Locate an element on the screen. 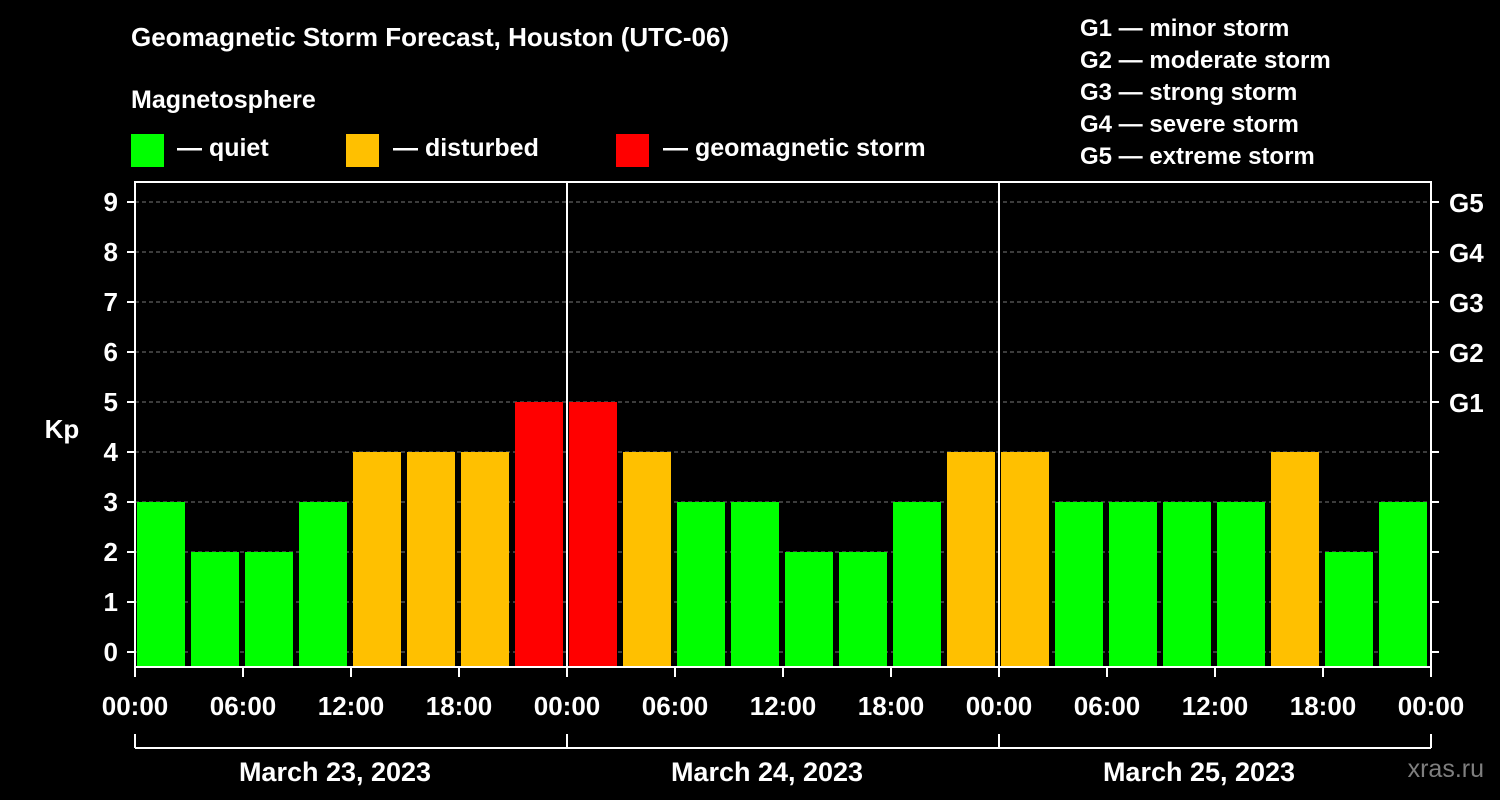 The height and width of the screenshot is (800, 1500). y-tick-label: 4 is located at coordinates (111, 452).